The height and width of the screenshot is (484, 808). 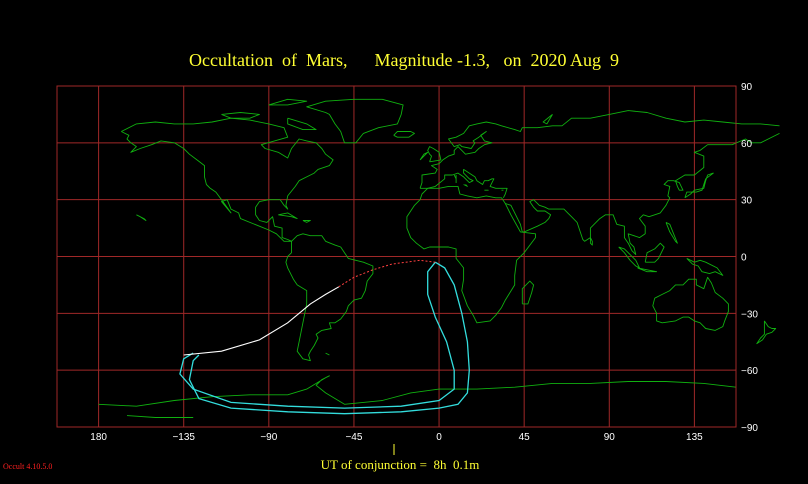 I want to click on y-tick-label: 90, so click(x=747, y=87).